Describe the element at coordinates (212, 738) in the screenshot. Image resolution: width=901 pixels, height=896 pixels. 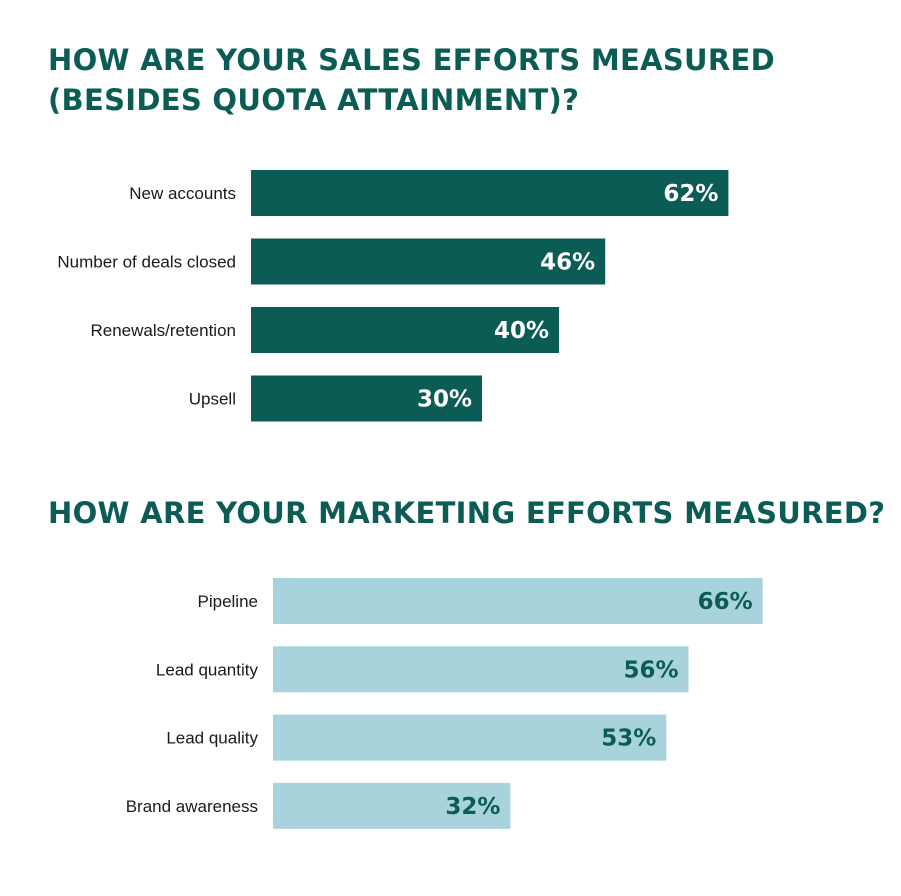
I see `marketing-category-label: Lead quality` at that location.